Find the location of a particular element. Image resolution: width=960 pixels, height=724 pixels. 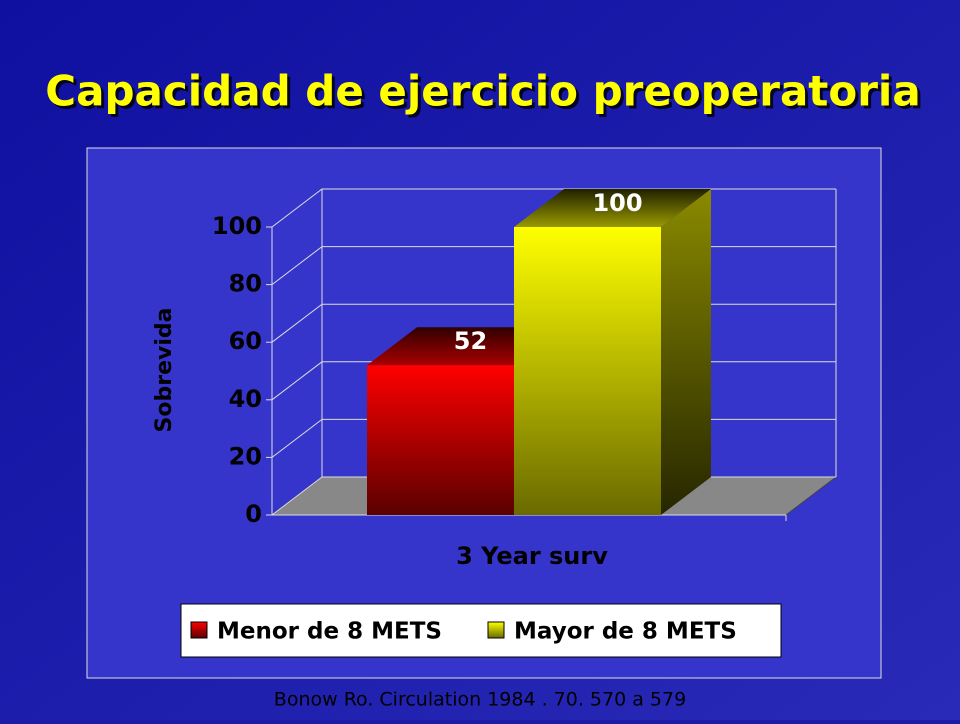

title-shadow: Capacidad de ejercicio preoperatoria is located at coordinates (485, 94).